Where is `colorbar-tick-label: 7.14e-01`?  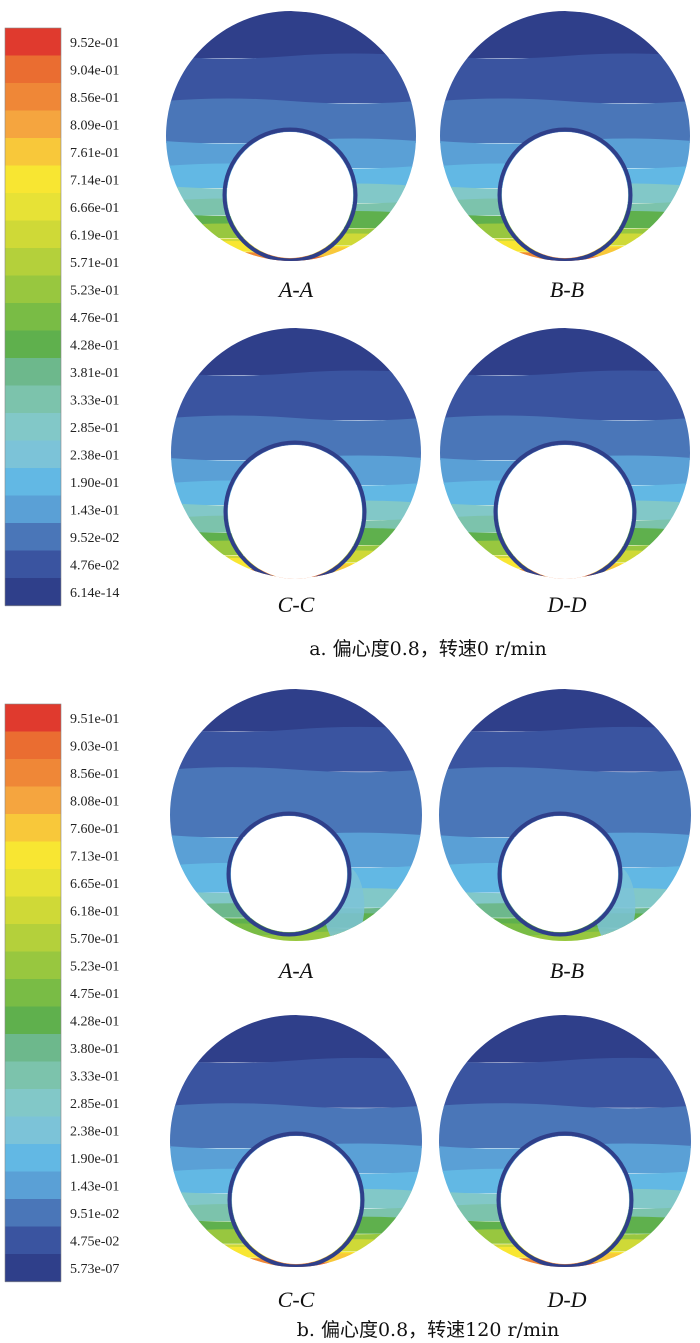
colorbar-tick-label: 7.14e-01 is located at coordinates (94, 180).